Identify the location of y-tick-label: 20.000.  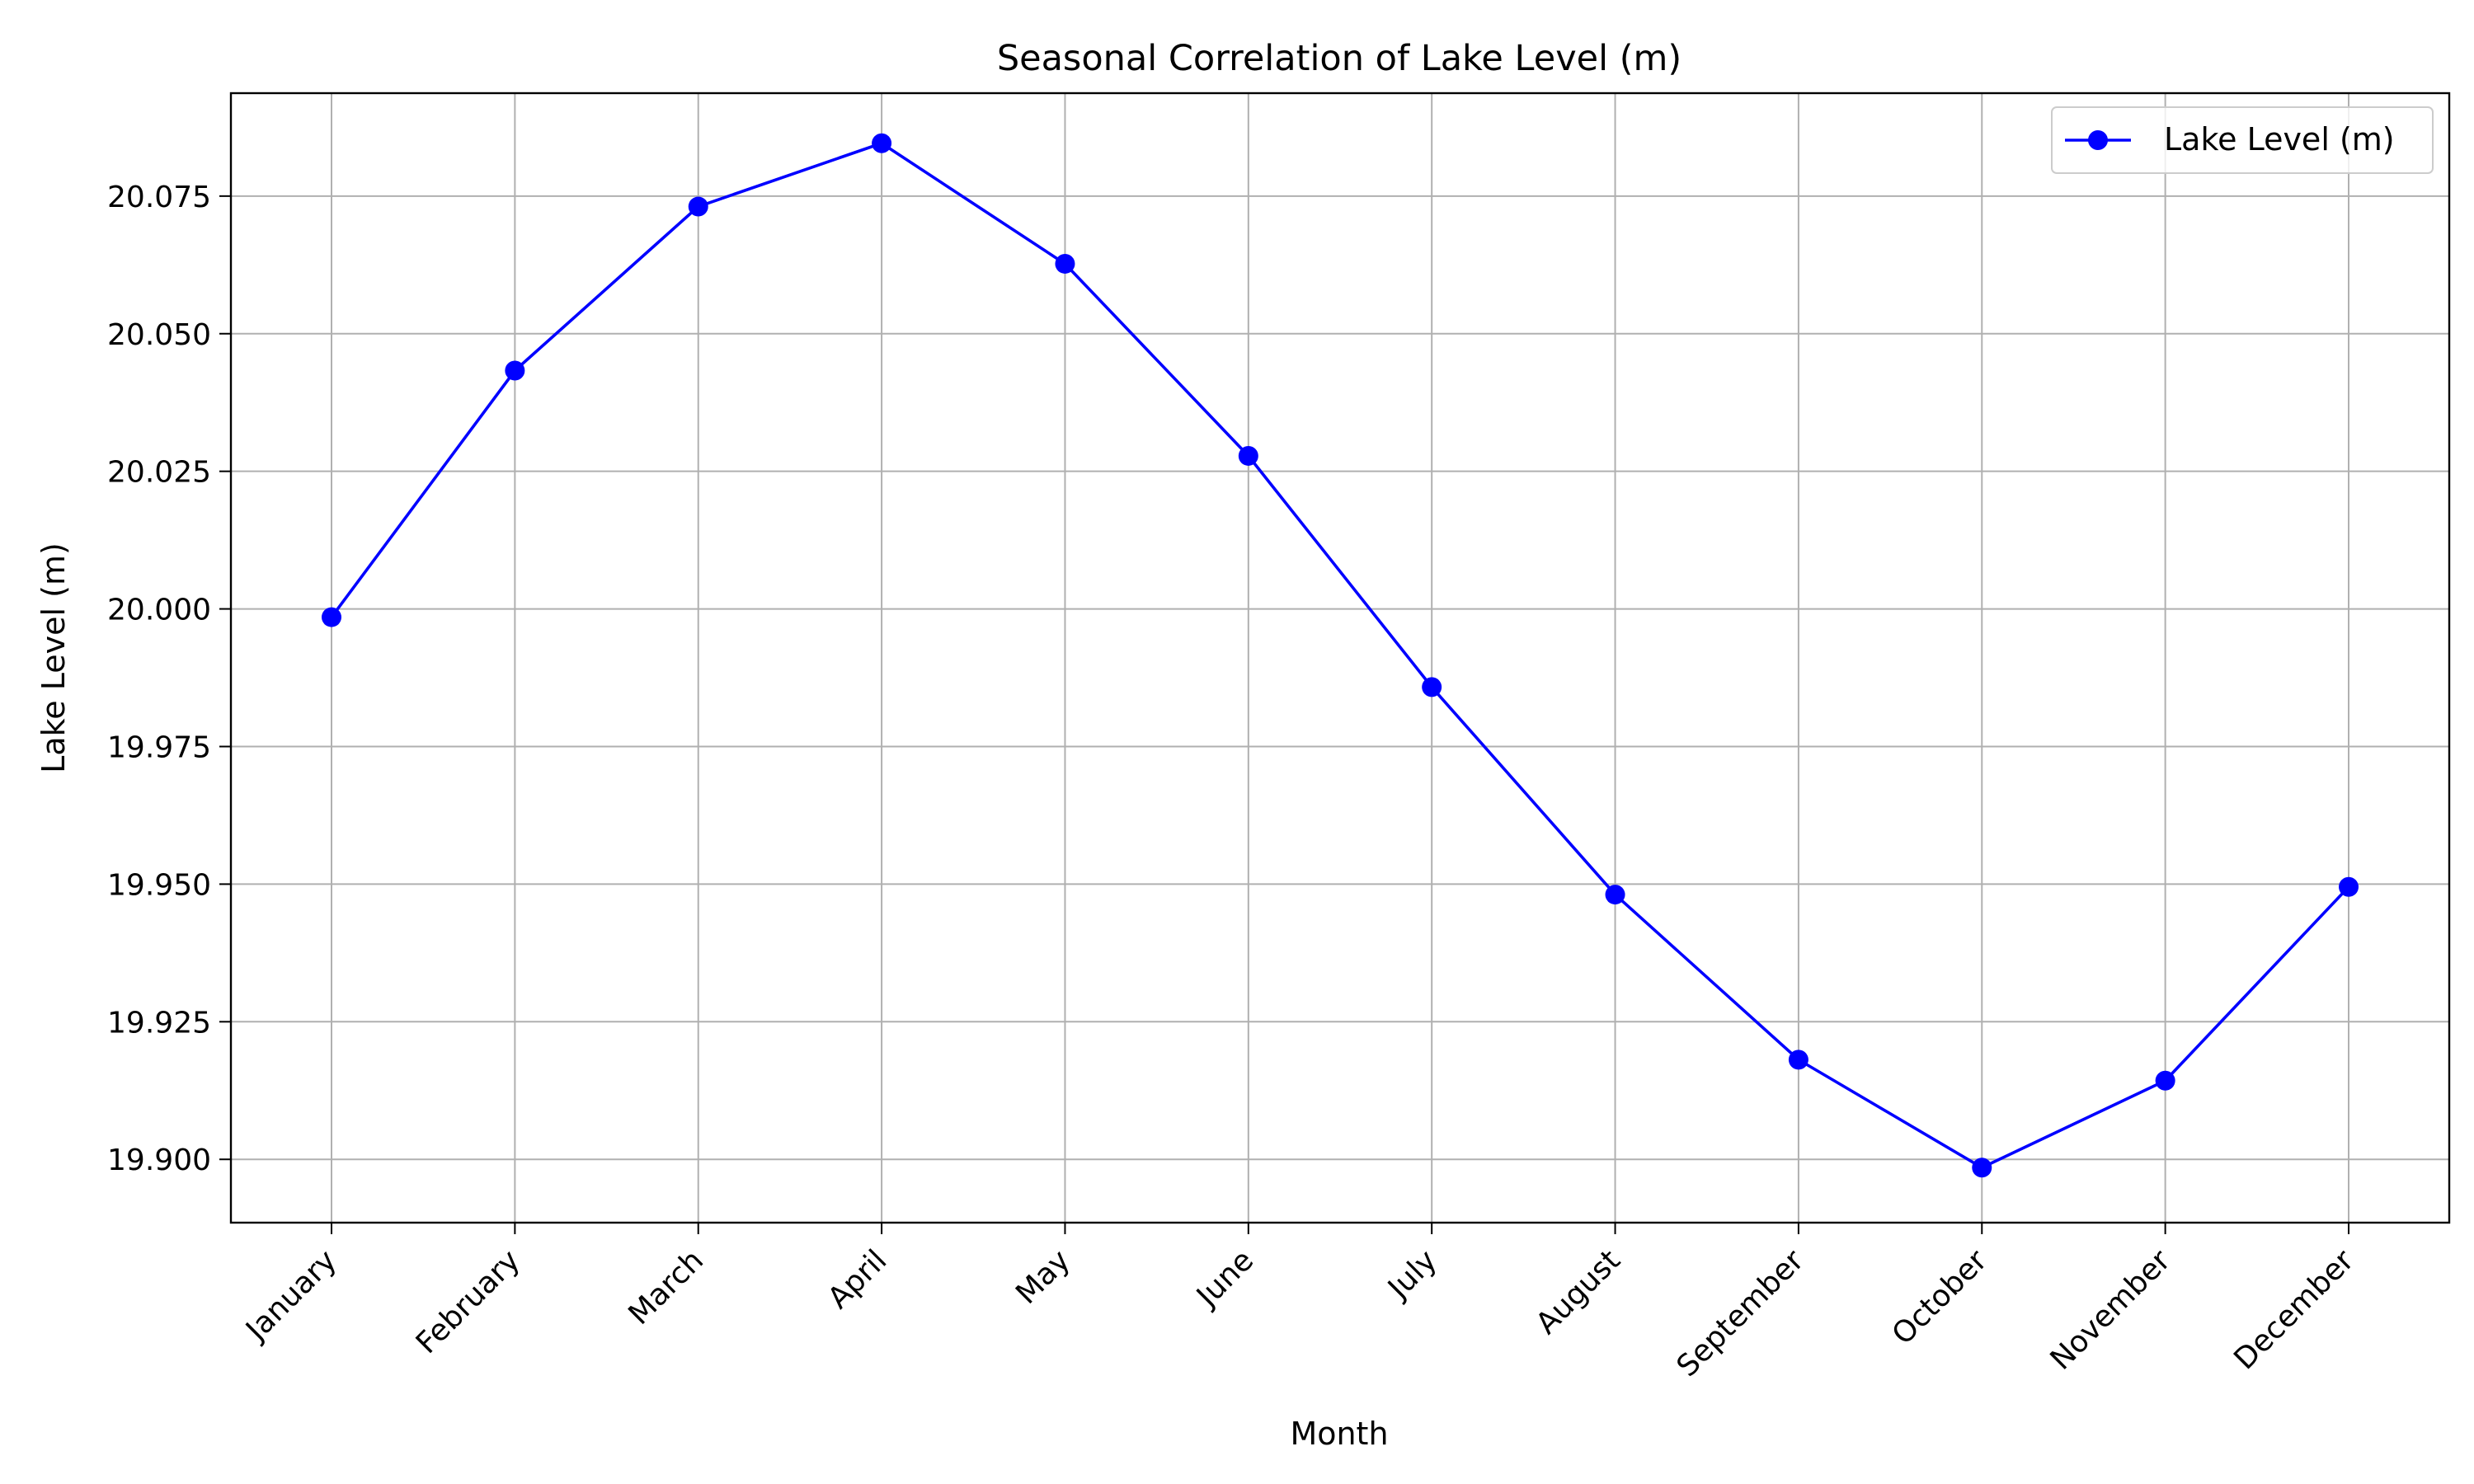
(159, 610).